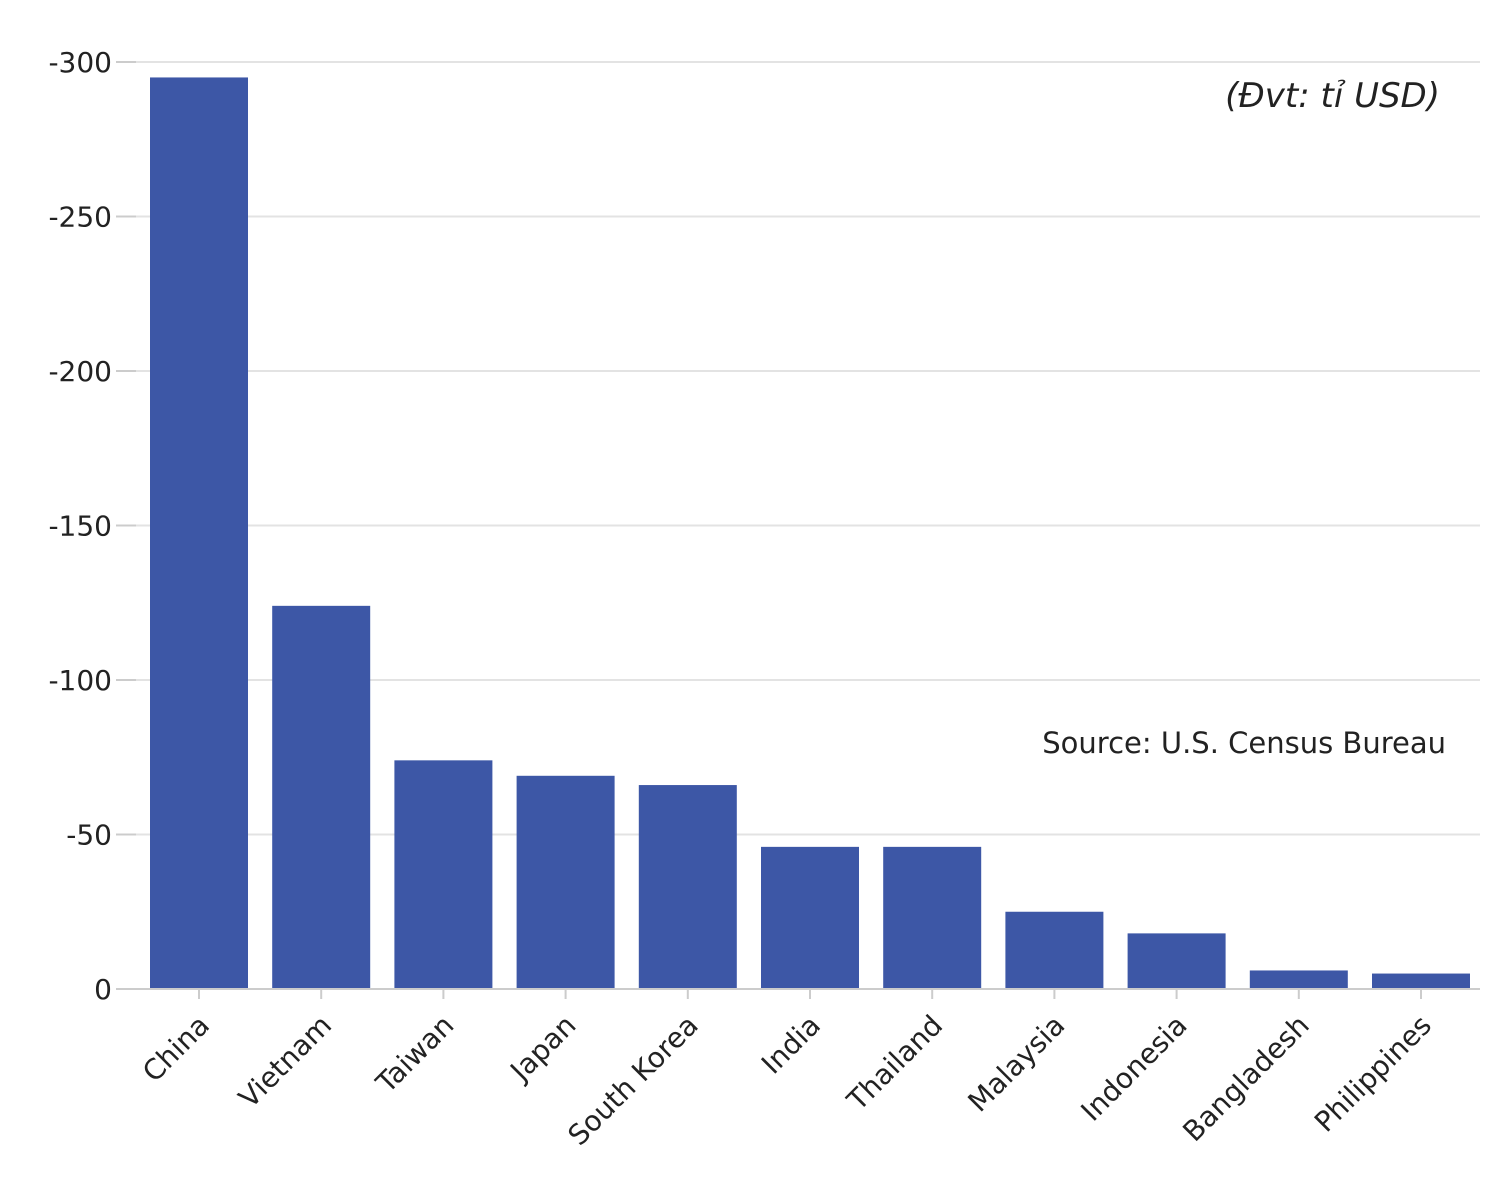 The height and width of the screenshot is (1200, 1499). Describe the element at coordinates (80, 217) in the screenshot. I see `y-tick-label: -250` at that location.